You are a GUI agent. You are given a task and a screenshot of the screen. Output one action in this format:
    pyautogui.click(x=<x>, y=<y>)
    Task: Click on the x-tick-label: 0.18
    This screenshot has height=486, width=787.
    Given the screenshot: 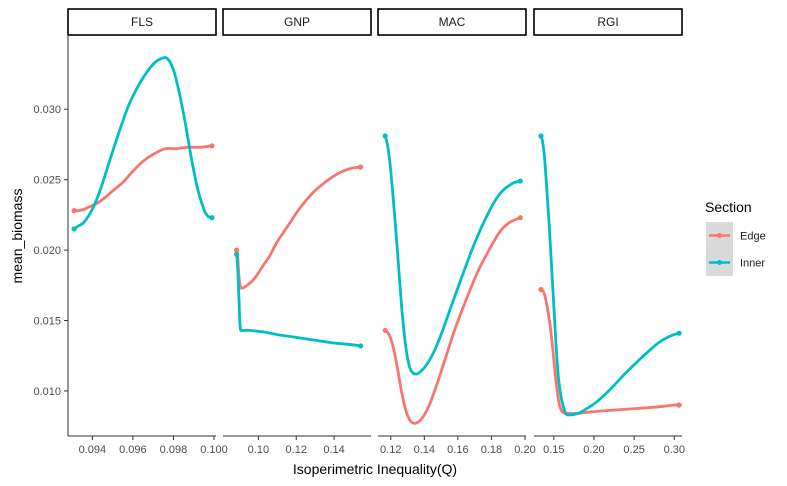 What is the action you would take?
    pyautogui.click(x=491, y=450)
    